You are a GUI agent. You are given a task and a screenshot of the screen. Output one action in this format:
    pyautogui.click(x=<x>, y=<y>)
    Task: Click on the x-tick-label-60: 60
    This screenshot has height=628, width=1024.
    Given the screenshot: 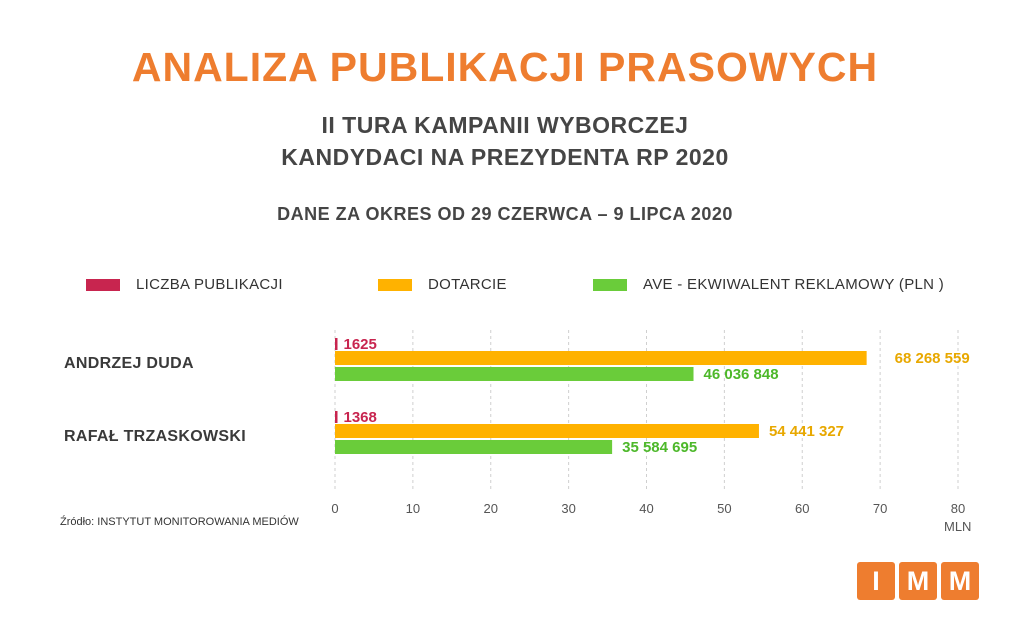 What is the action you would take?
    pyautogui.click(x=802, y=508)
    